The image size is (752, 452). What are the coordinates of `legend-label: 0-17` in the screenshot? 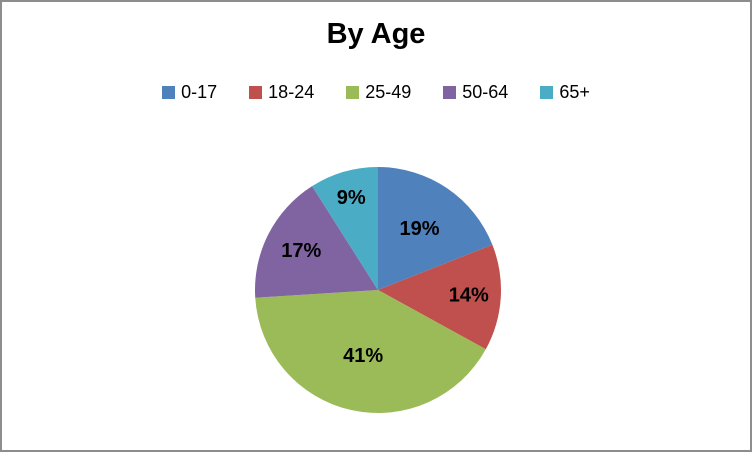 It's located at (199, 92).